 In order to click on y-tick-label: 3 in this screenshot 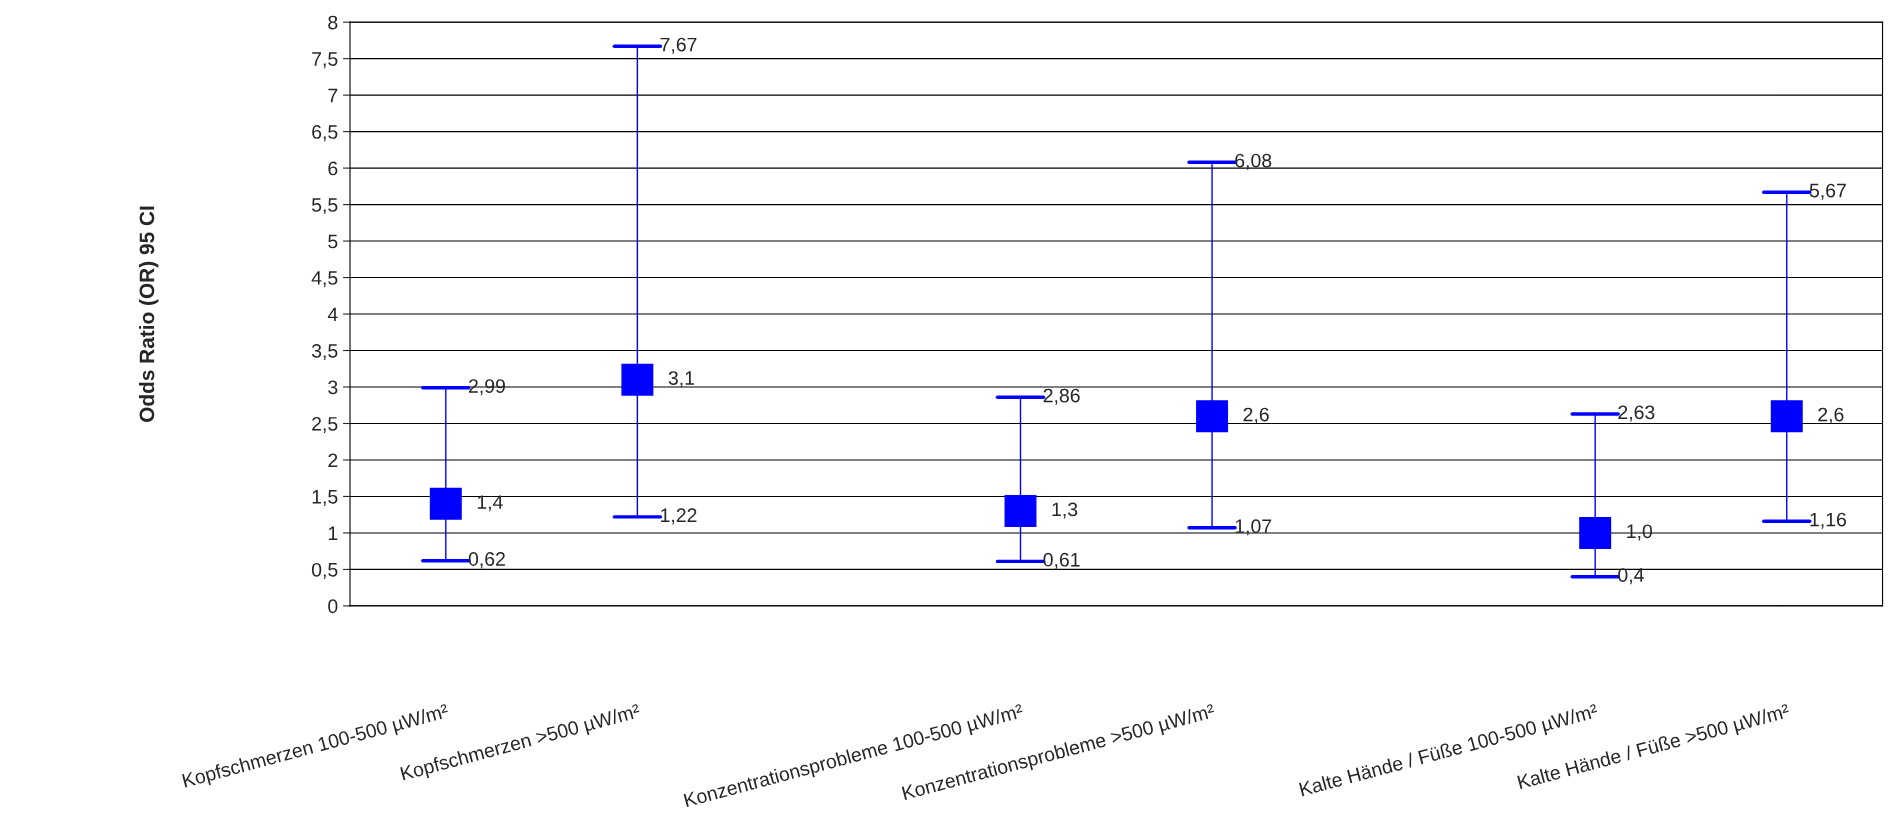, I will do `click(333, 387)`.